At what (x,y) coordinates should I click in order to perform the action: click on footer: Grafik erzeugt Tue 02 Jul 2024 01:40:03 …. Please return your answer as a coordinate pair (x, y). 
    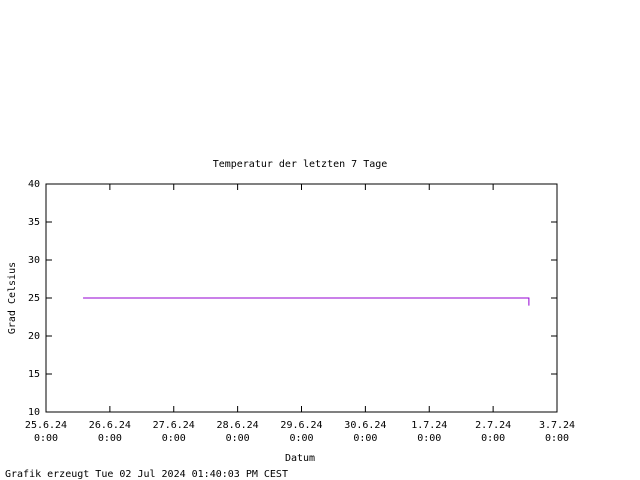
    Looking at the image, I should click on (146, 474).